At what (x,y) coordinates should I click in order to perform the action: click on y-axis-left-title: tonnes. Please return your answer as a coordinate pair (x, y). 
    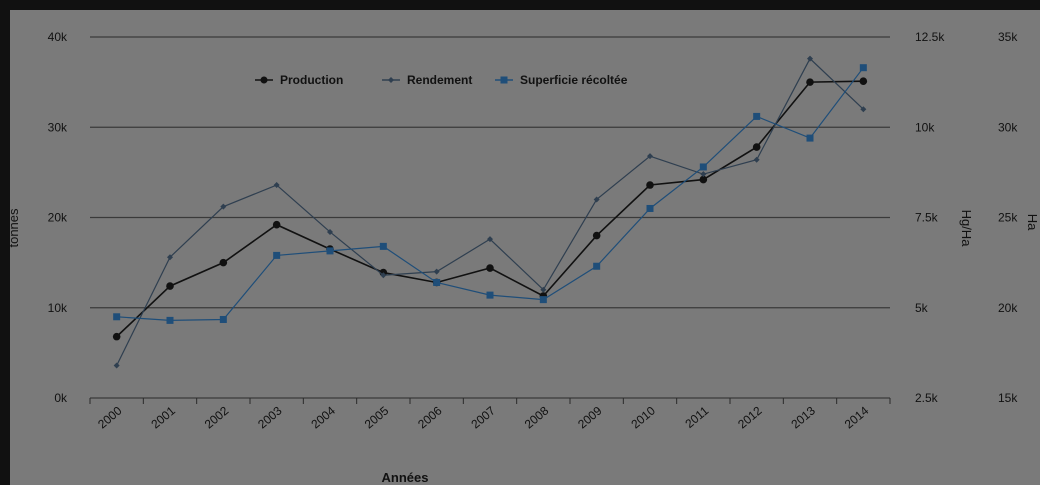
    Looking at the image, I should click on (15, 228).